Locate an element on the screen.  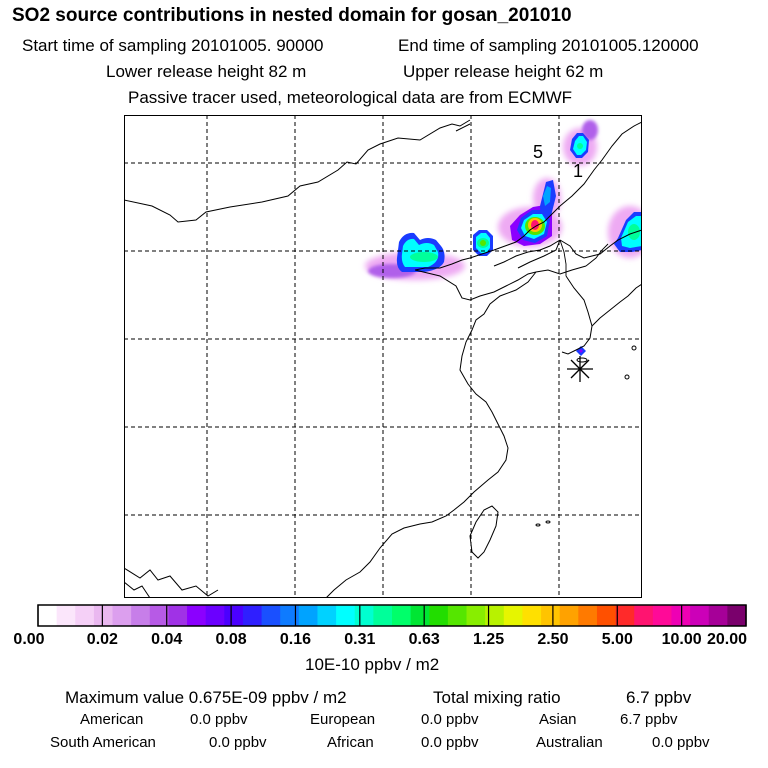
time-label-5: 5 is located at coordinates (538, 152).